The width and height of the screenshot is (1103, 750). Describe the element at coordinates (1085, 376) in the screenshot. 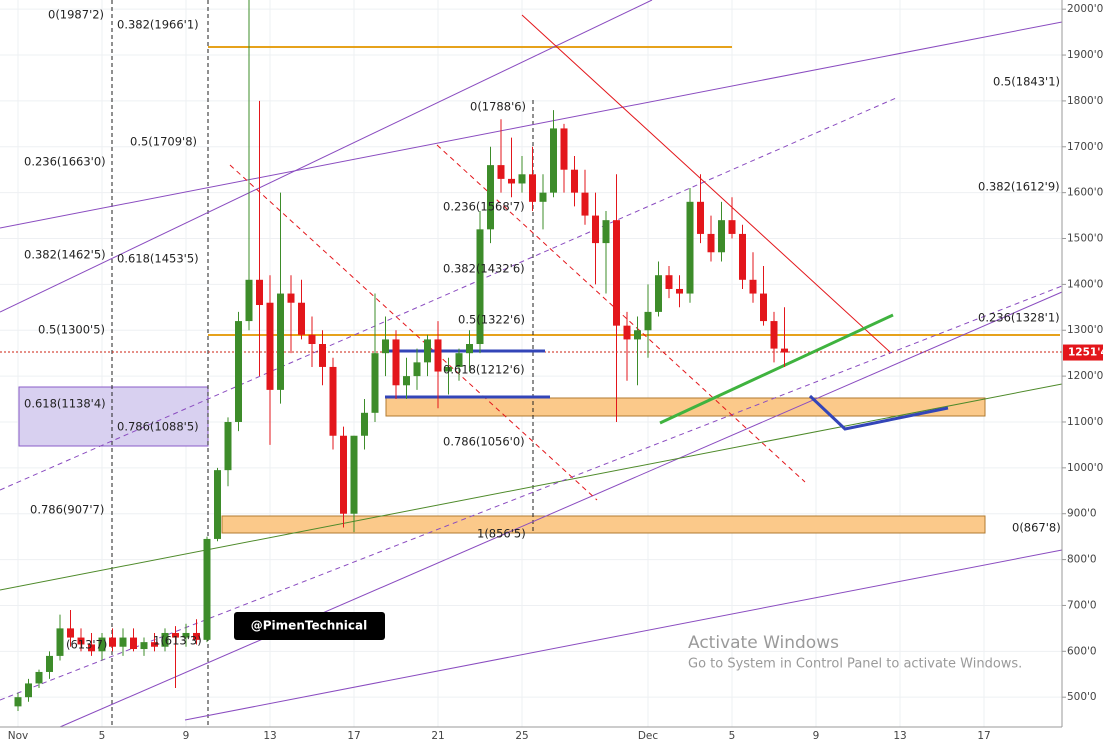

I see `y-tick-label: 1200'0` at that location.